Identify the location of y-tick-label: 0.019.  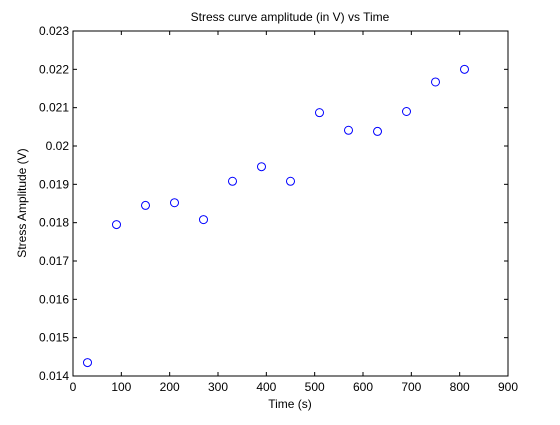
(54, 184).